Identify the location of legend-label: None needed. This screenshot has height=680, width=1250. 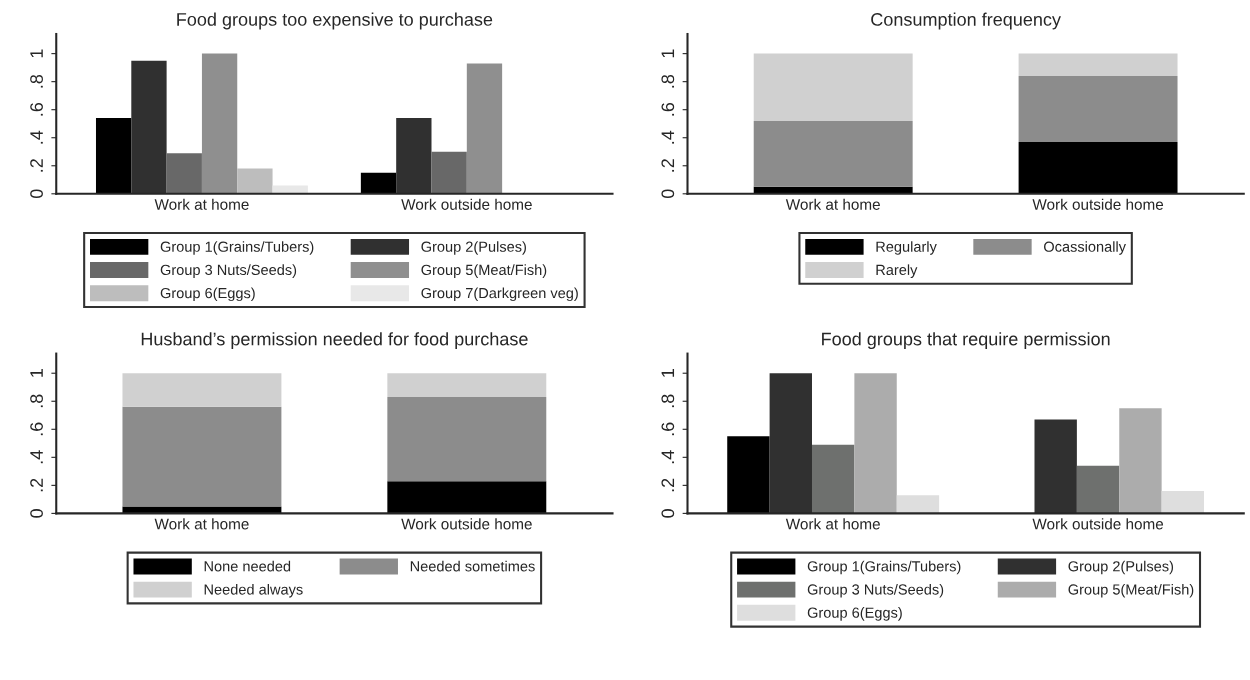
(247, 566).